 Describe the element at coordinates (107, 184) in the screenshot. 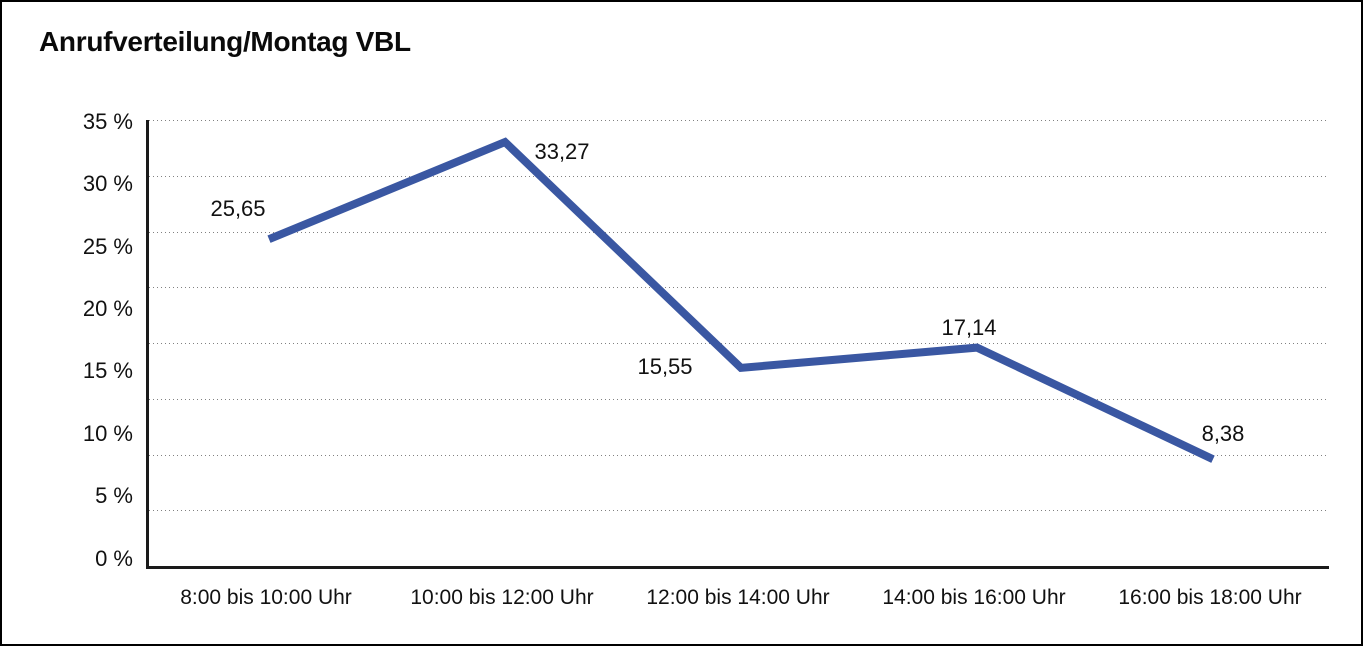

I see `y-tick-label: 30 %` at that location.